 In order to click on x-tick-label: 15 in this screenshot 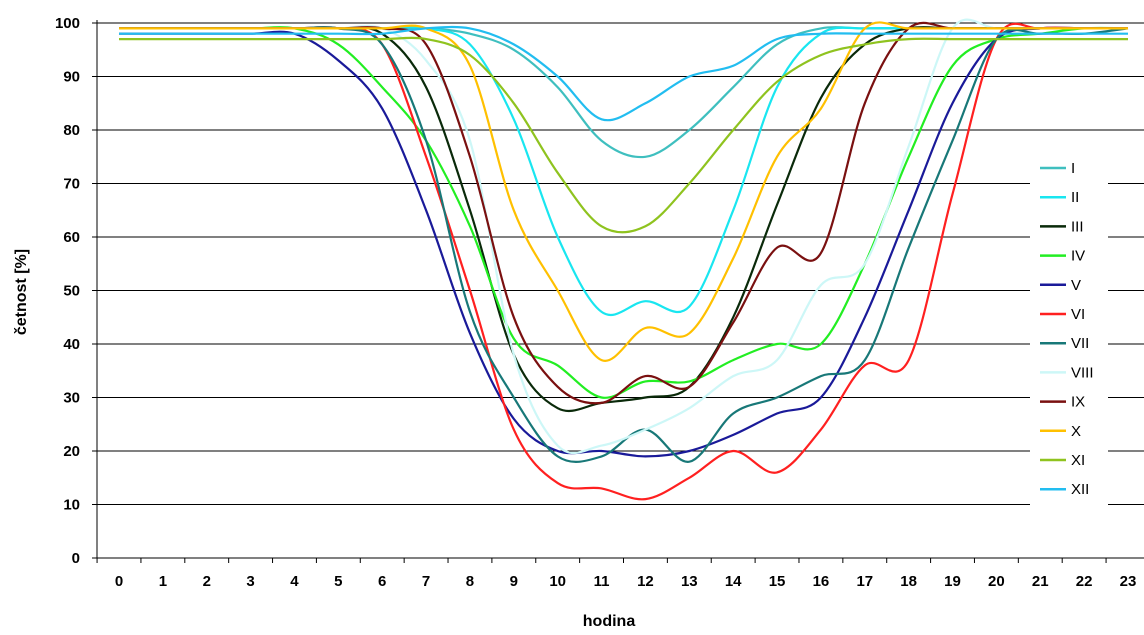, I will do `click(777, 581)`.